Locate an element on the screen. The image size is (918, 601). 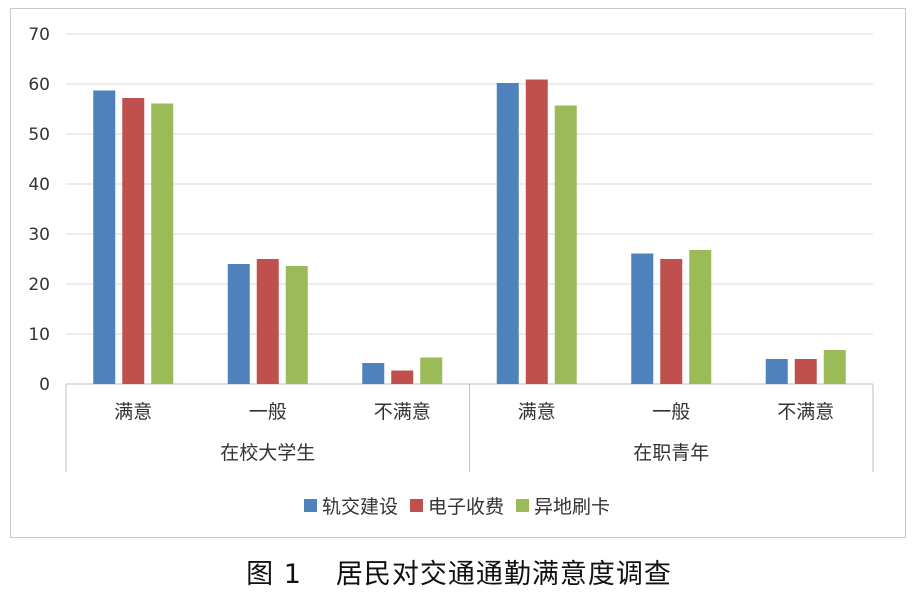
caption-text: 居民对交通通勤满意度调查 is located at coordinates (503, 574).